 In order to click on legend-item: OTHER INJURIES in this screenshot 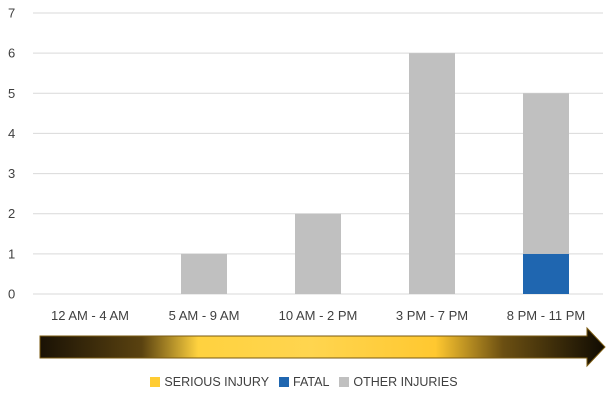, I will do `click(398, 382)`.